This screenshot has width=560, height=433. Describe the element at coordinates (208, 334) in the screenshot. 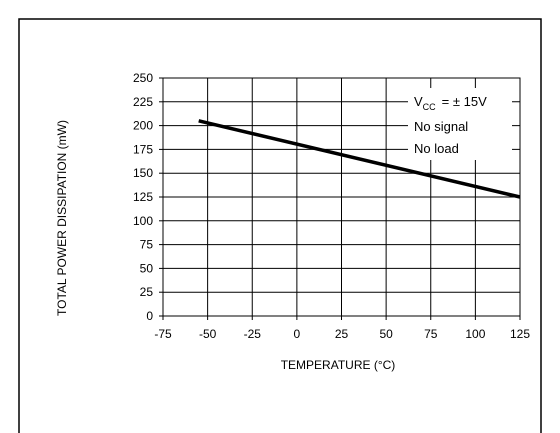

I see `x-tick-label: -50` at that location.